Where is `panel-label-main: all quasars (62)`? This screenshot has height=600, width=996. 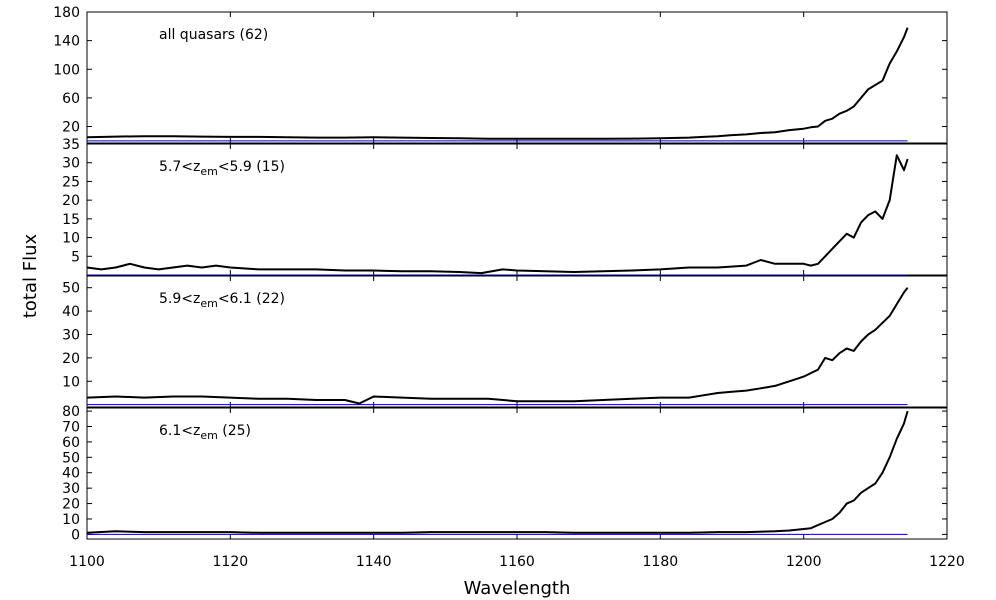 panel-label-main: all quasars (62) is located at coordinates (213, 35).